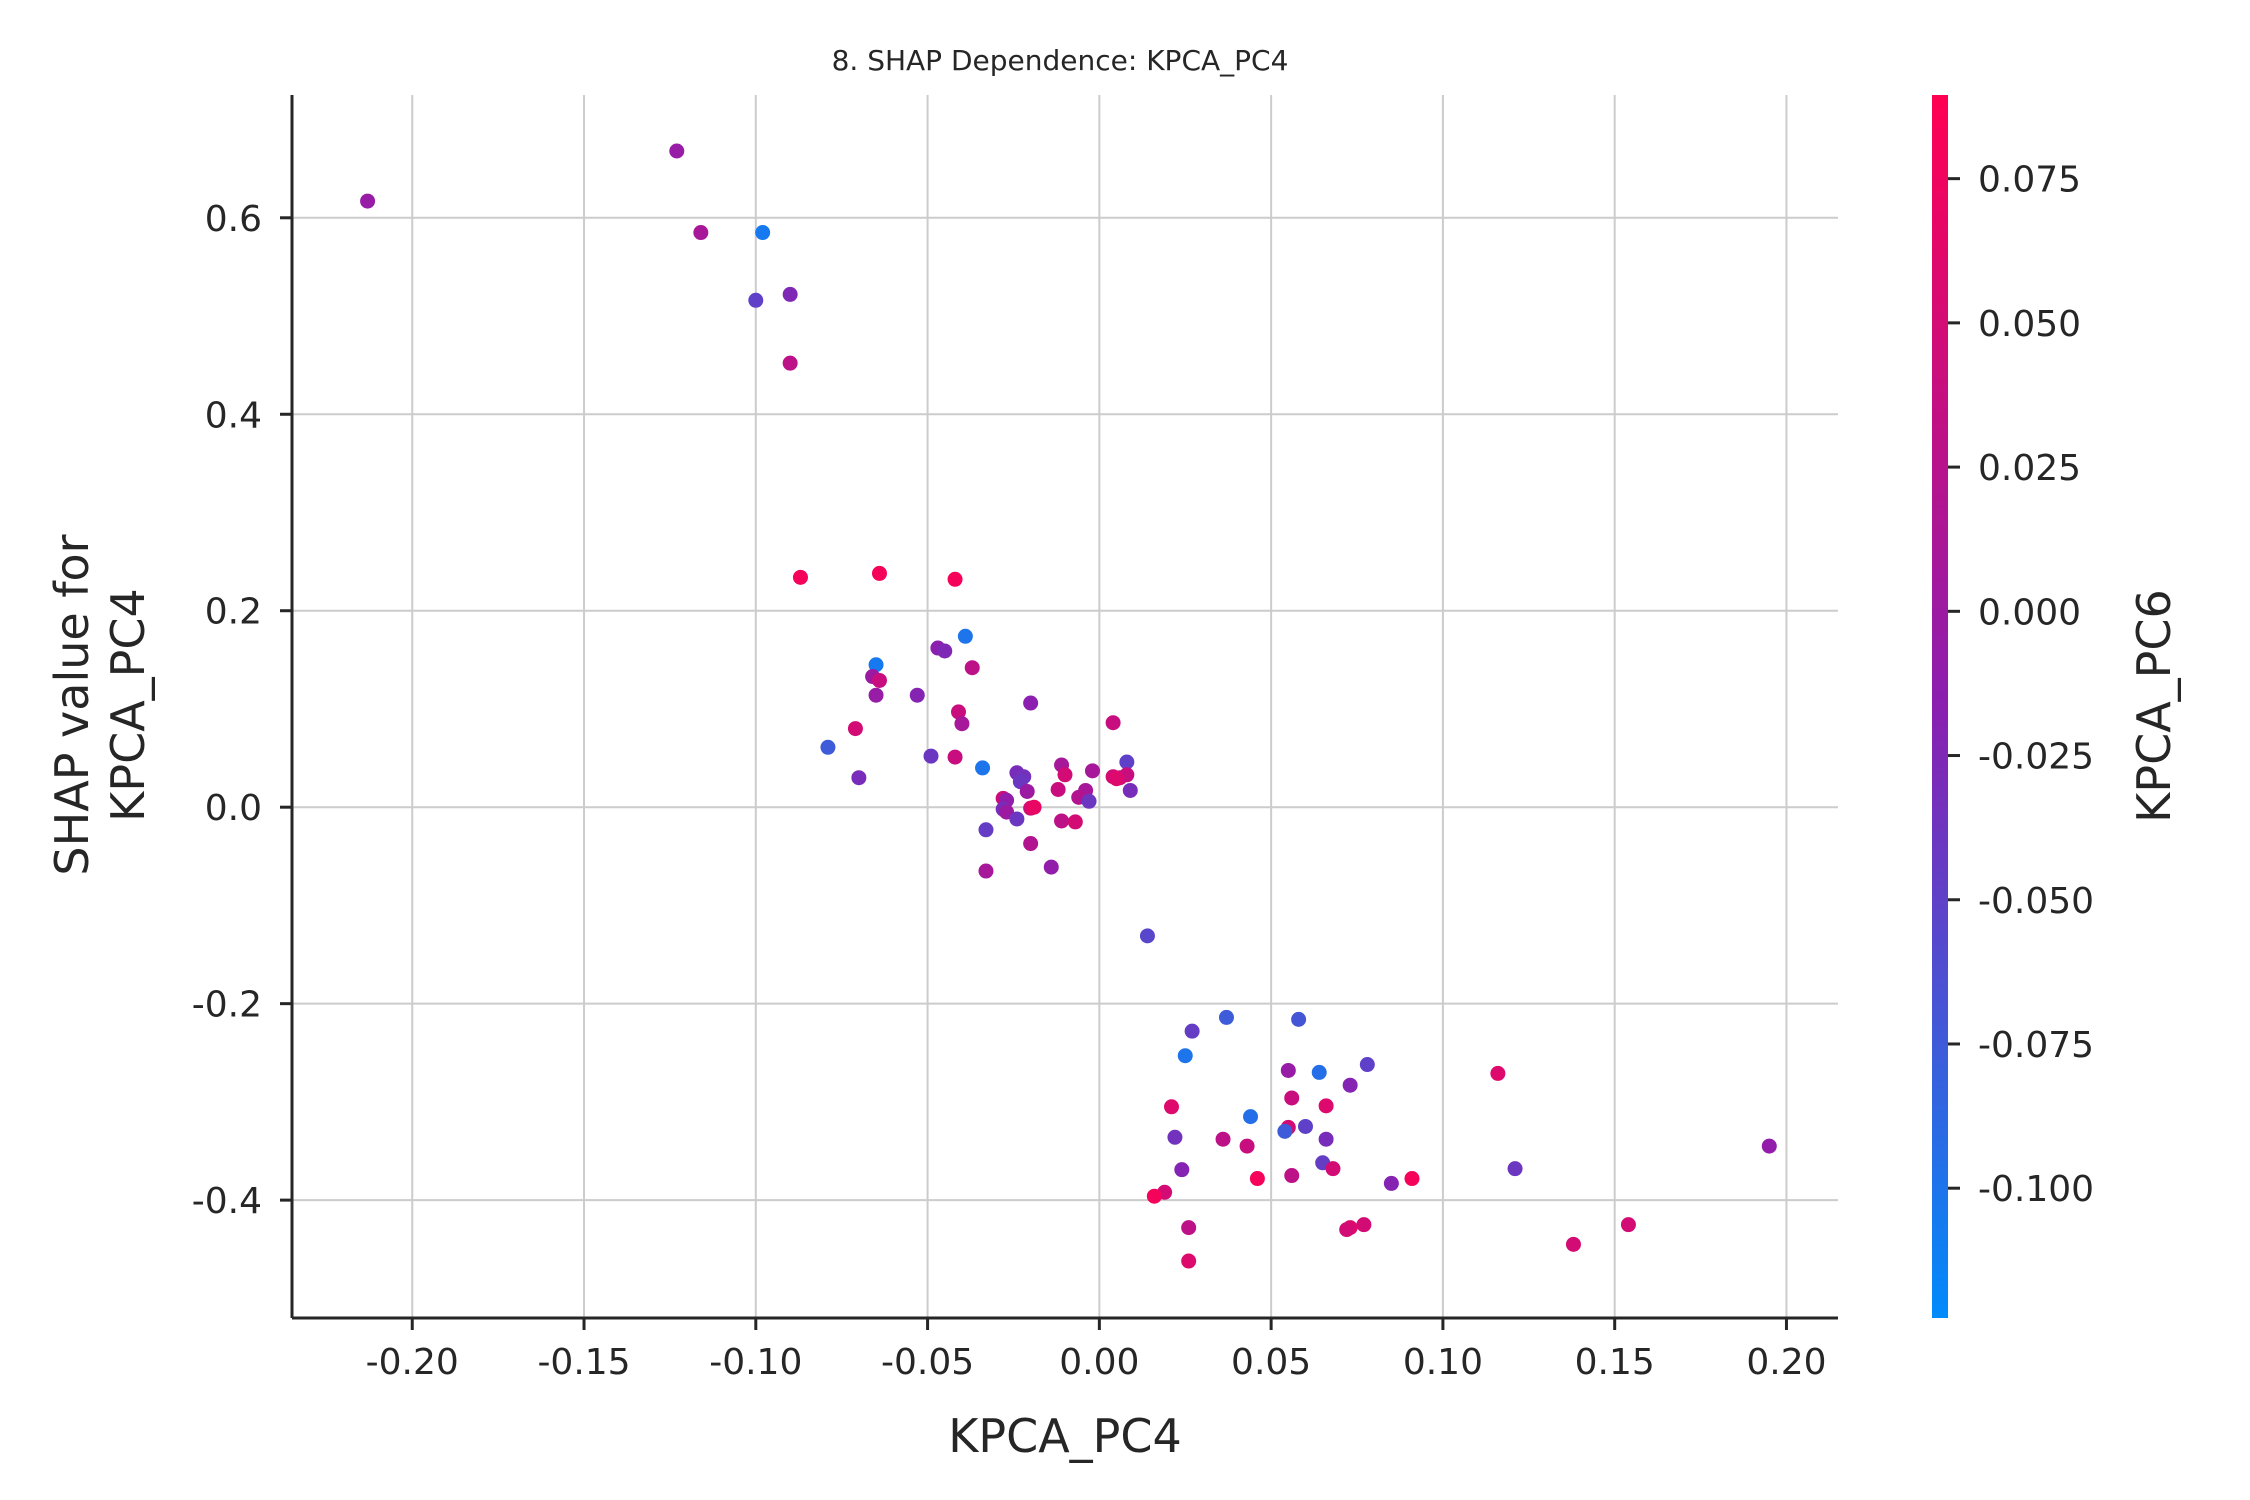 Image resolution: width=2250 pixels, height=1500 pixels. Describe the element at coordinates (1615, 1362) in the screenshot. I see `x-tick-label: 0.15` at that location.